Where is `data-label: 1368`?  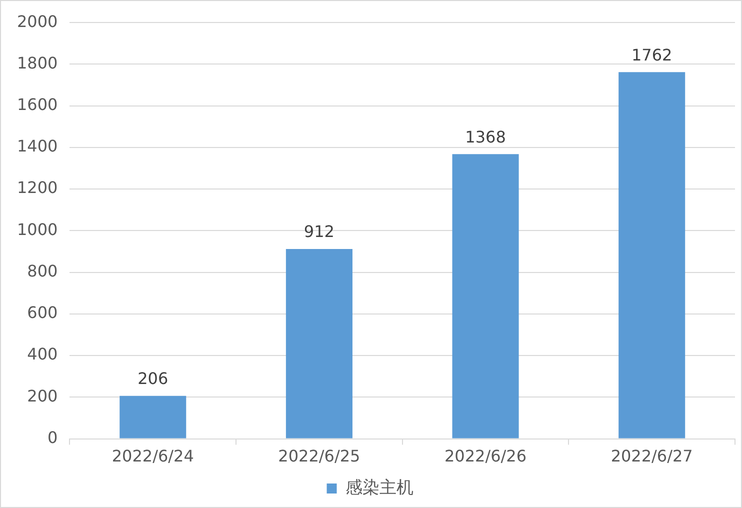 data-label: 1368 is located at coordinates (485, 136).